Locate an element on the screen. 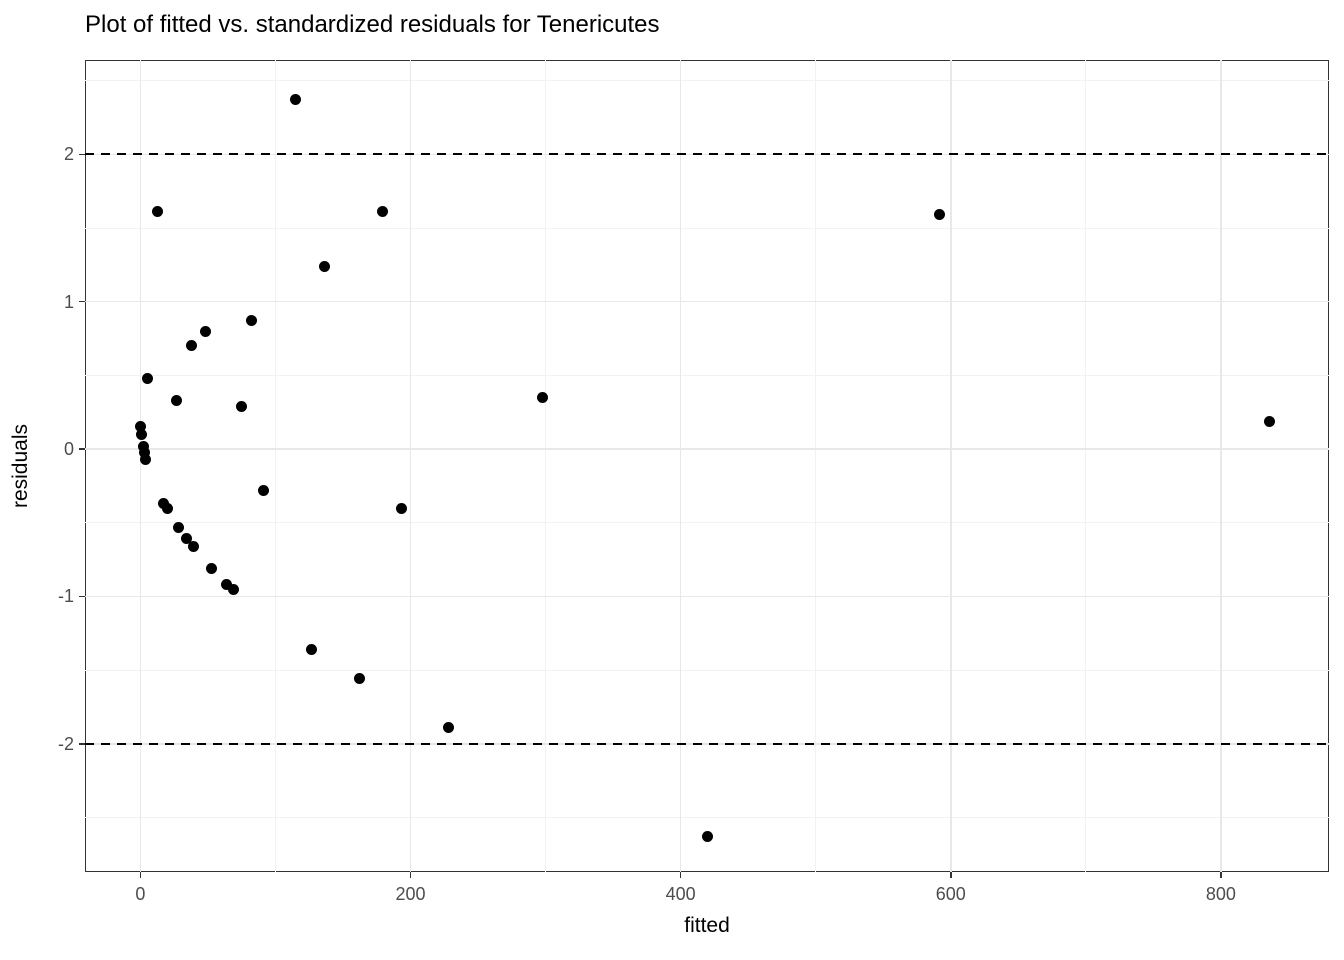  x-axis-tick-label: 200 is located at coordinates (410, 894).